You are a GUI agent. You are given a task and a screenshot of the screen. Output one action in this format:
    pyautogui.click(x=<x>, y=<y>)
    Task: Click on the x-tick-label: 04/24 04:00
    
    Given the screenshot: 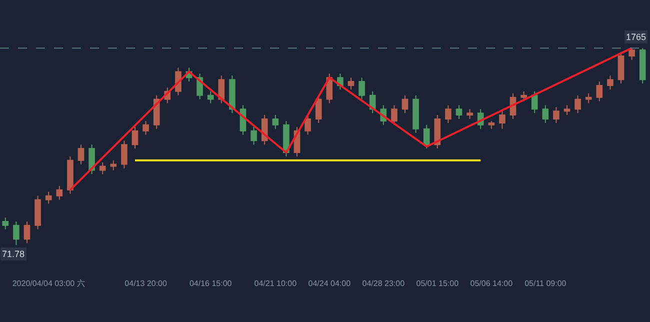 What is the action you would take?
    pyautogui.click(x=330, y=283)
    